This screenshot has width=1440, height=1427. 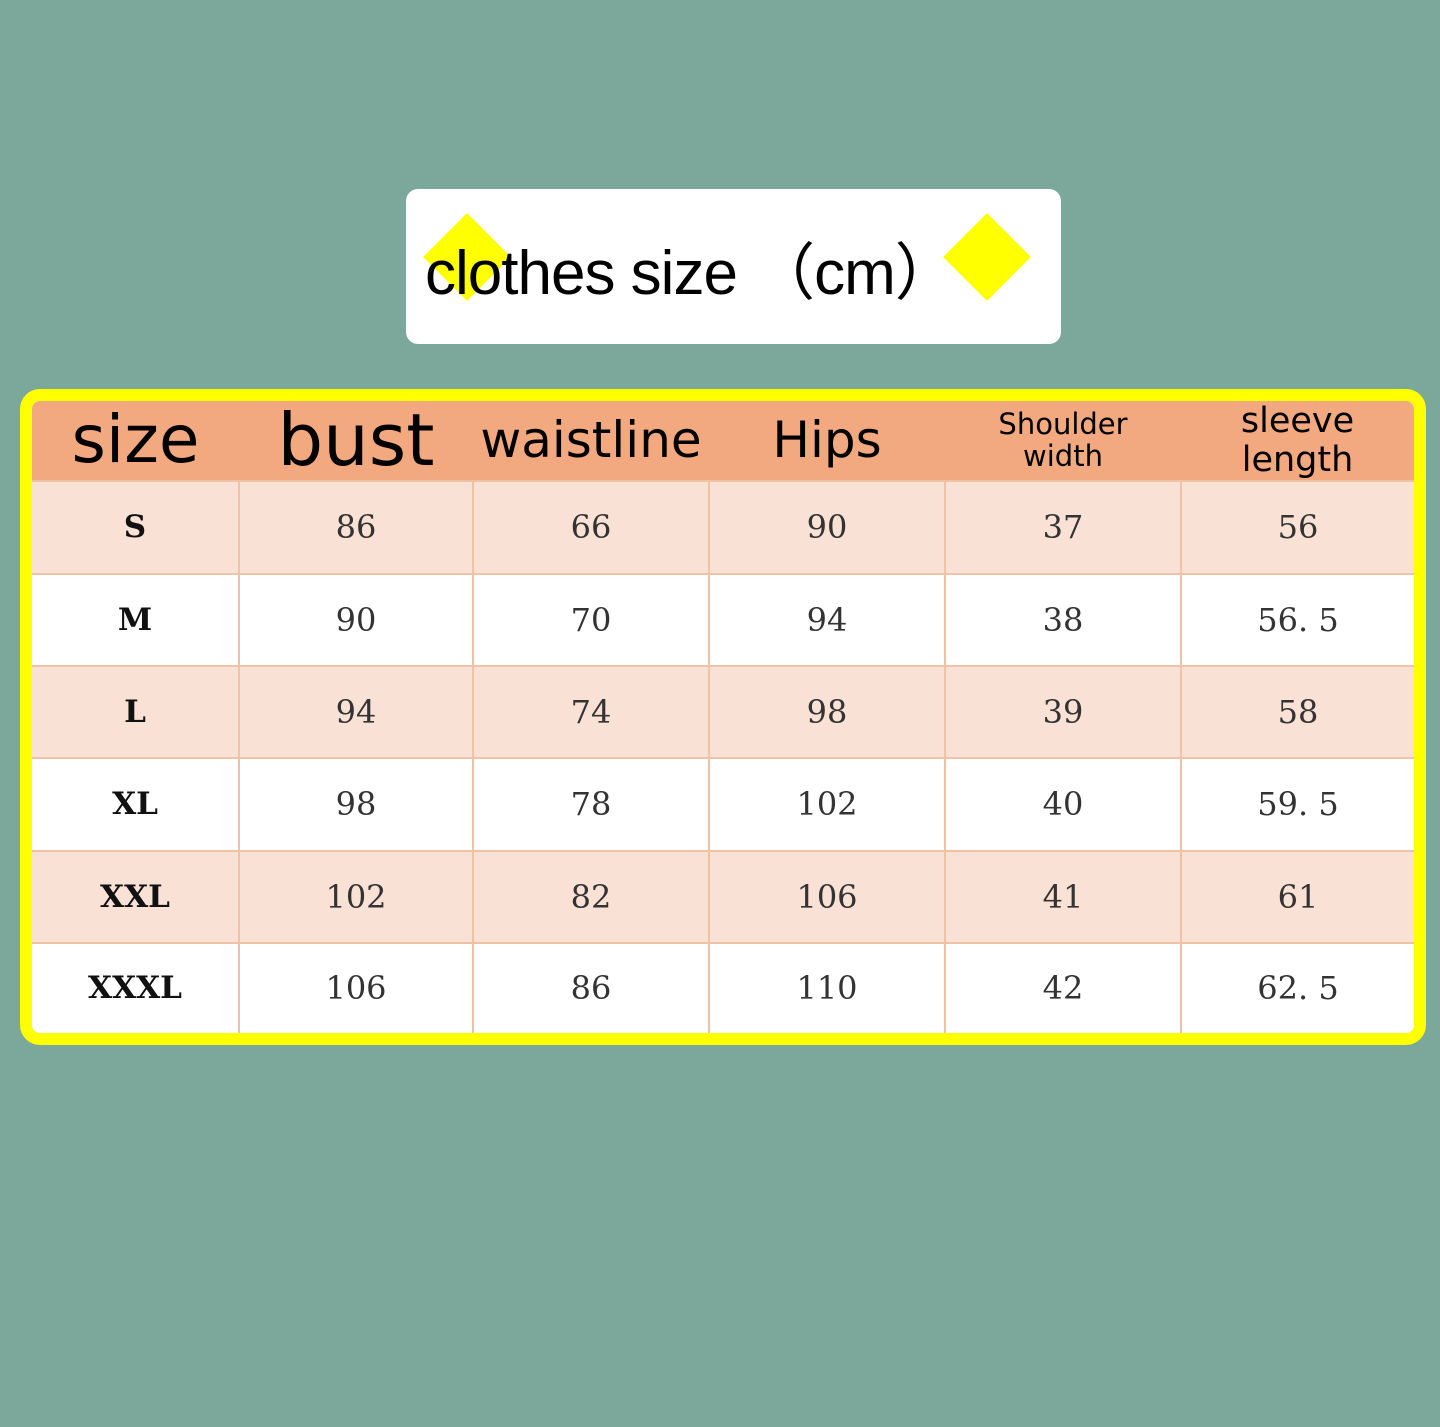 I want to click on cell-size: XXL, so click(x=136, y=896).